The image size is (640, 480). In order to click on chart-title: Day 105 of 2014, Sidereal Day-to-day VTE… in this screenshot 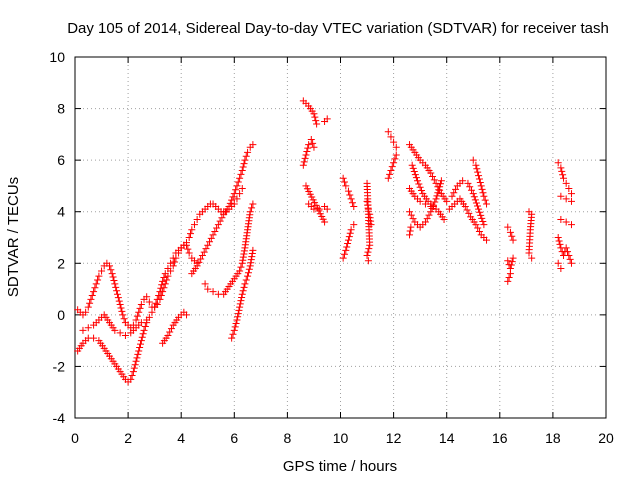, I will do `click(338, 28)`.